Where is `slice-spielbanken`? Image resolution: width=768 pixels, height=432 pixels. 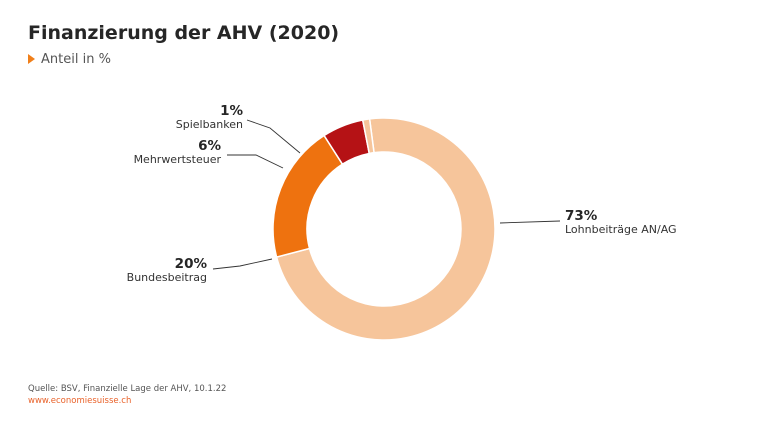 slice-spielbanken is located at coordinates (368, 136).